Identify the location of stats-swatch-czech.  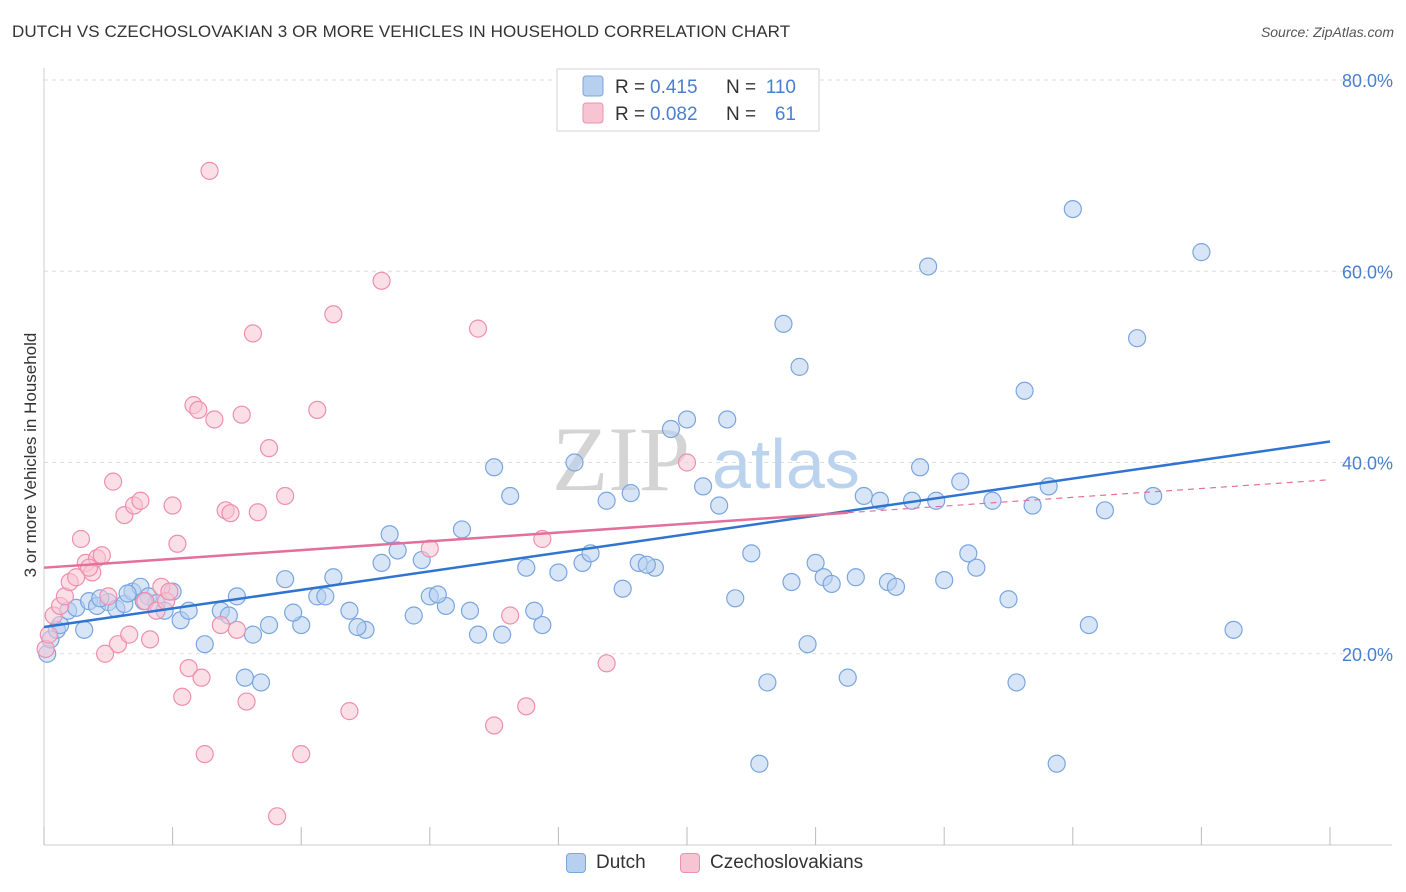
(593, 113).